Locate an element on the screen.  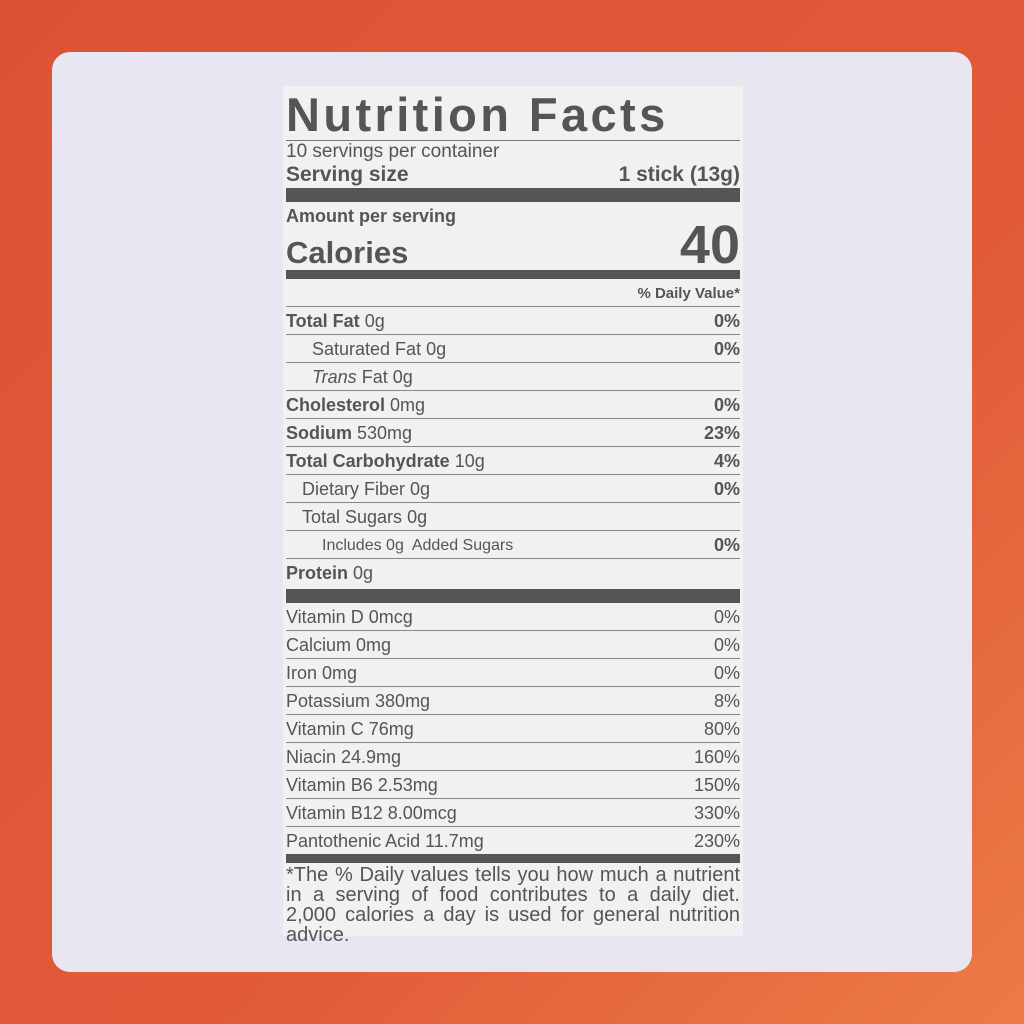
nutrient-row: Total Carbohydrate 10g 4% is located at coordinates (513, 460).